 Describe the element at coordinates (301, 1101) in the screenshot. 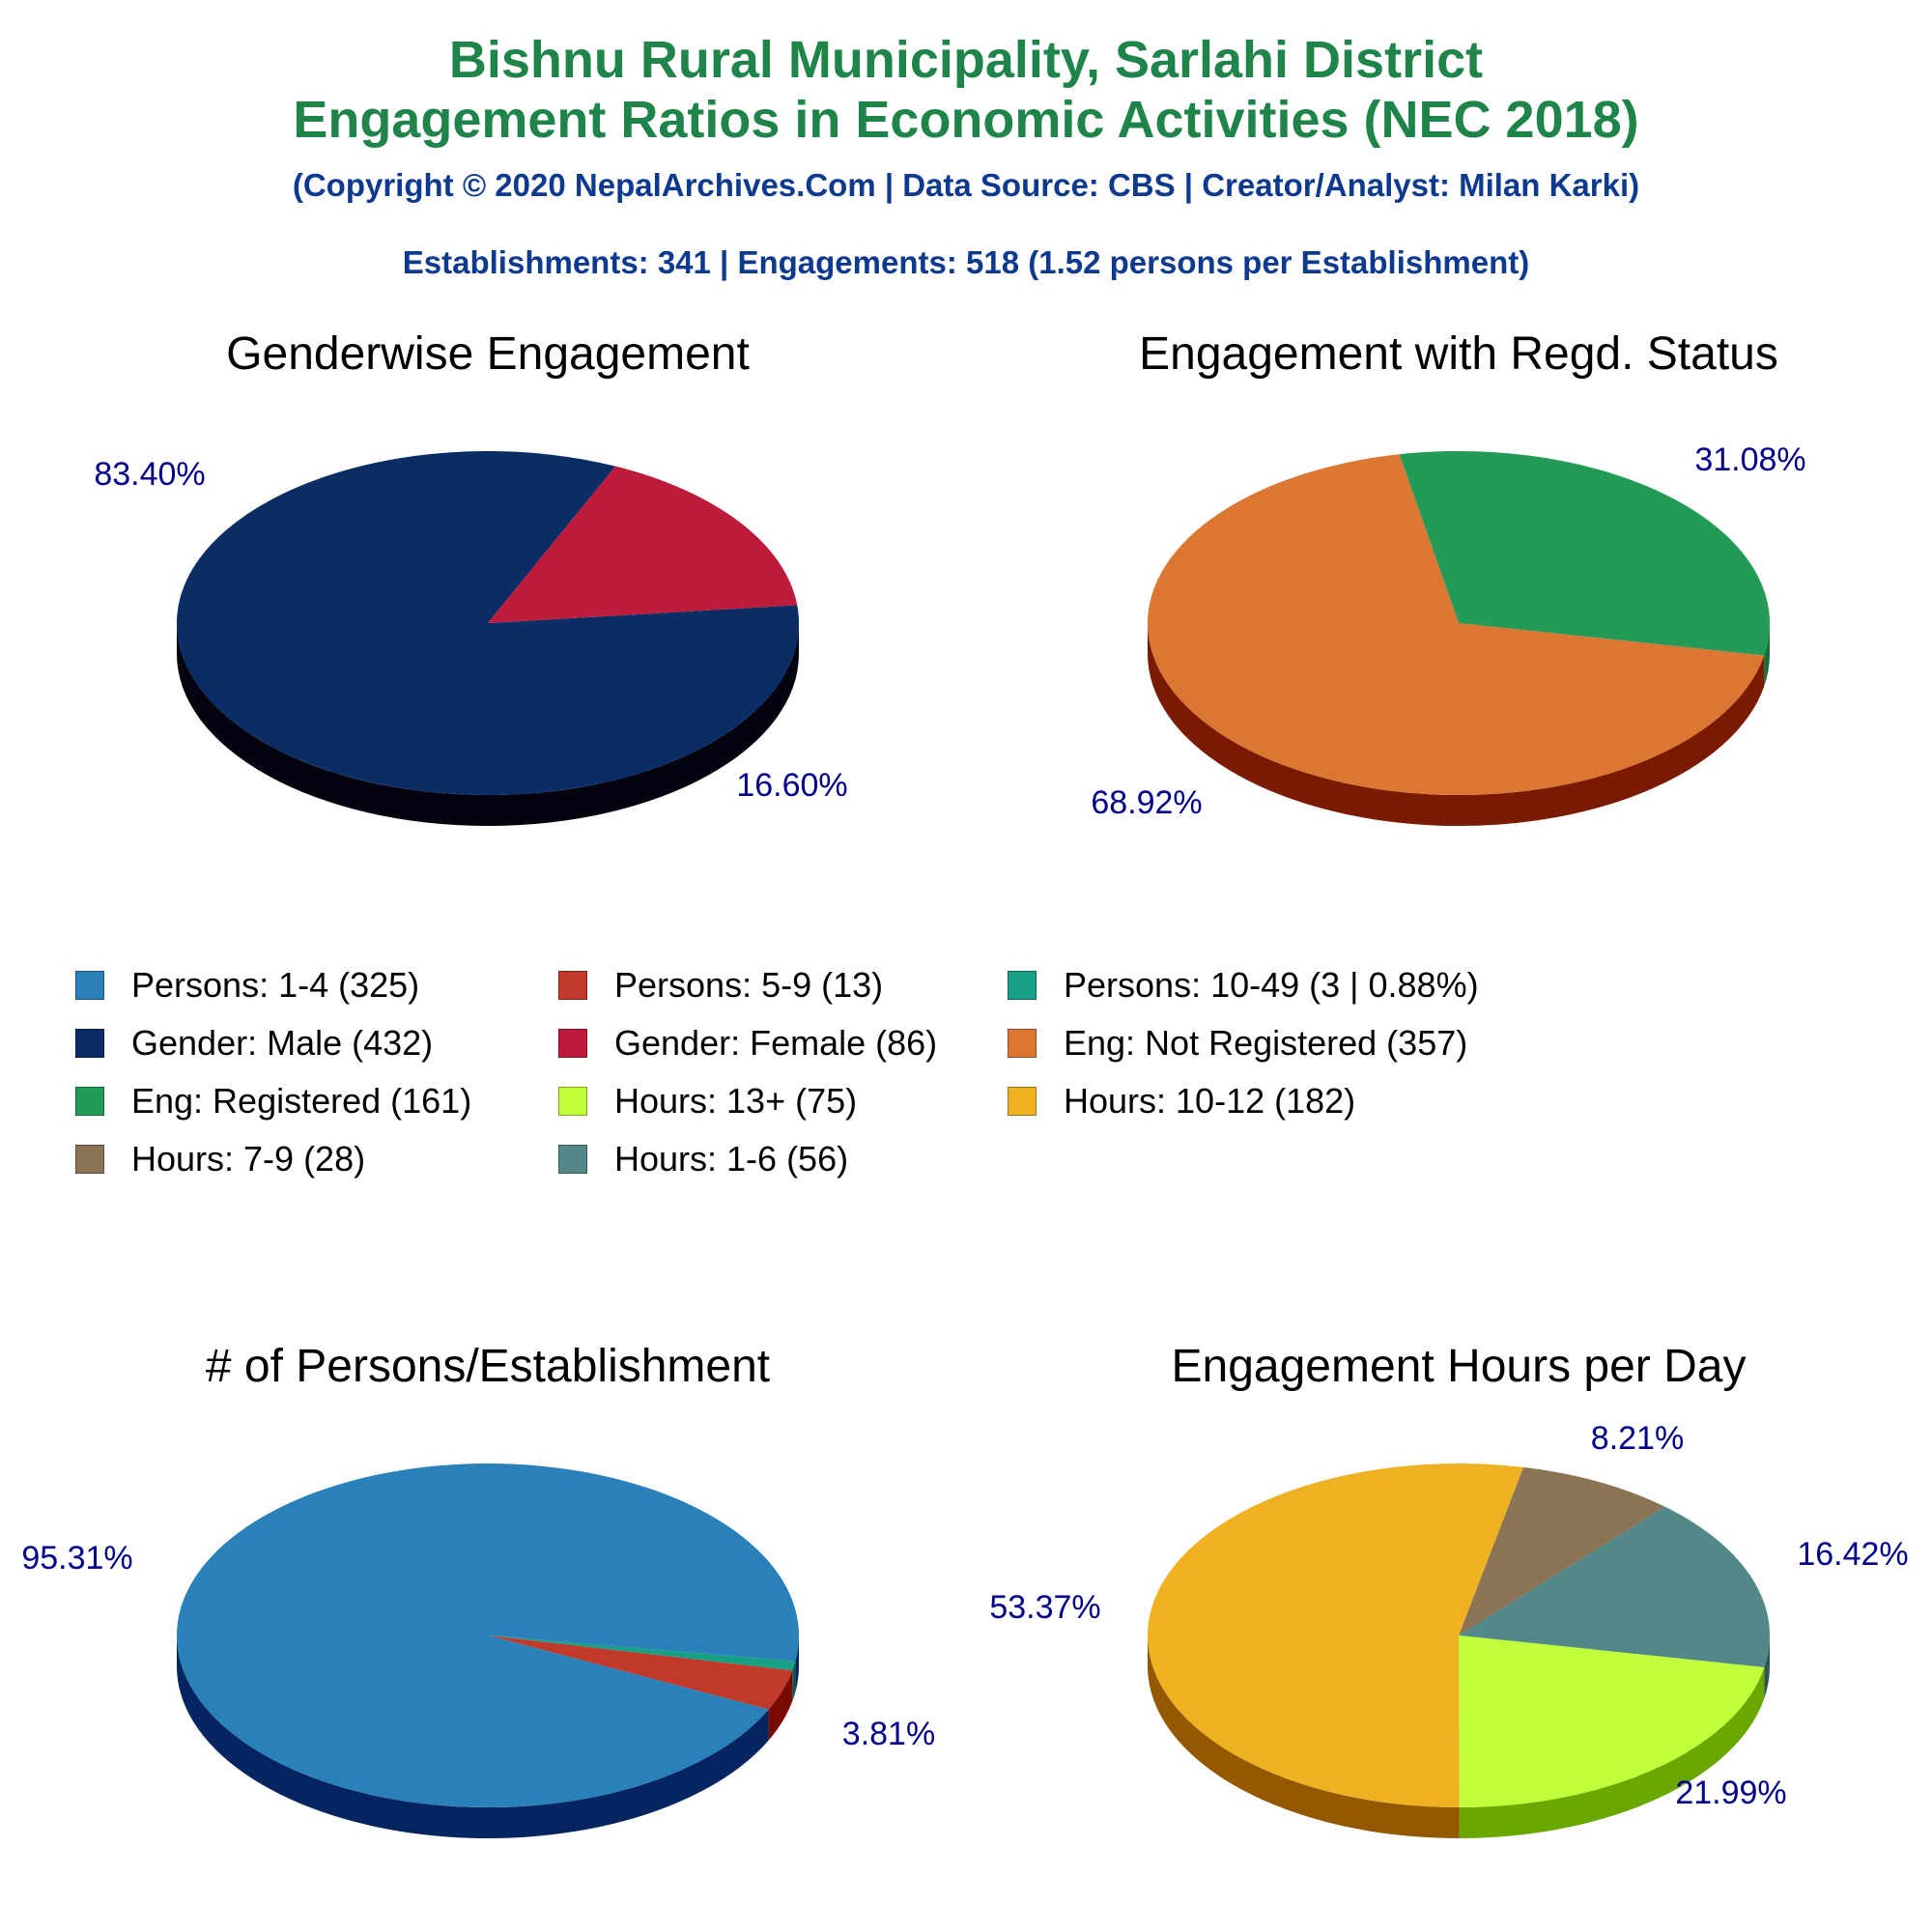

I see `legend-label: Eng: Registered (161)` at that location.